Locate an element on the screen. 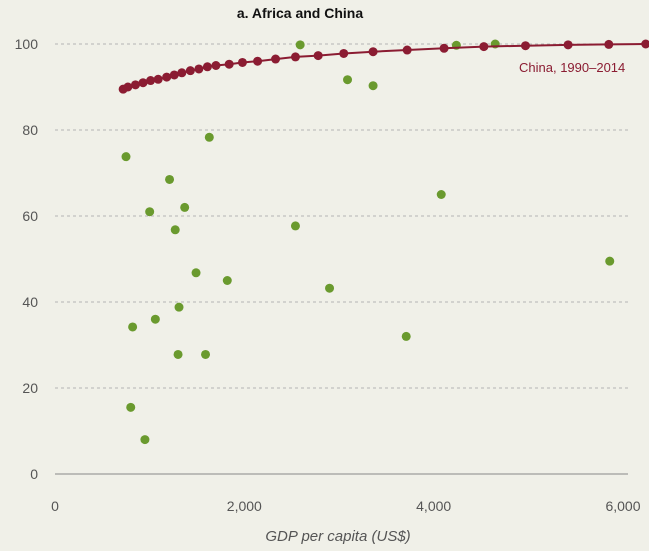 The image size is (649, 551). y-tick-label: 80 is located at coordinates (30, 130).